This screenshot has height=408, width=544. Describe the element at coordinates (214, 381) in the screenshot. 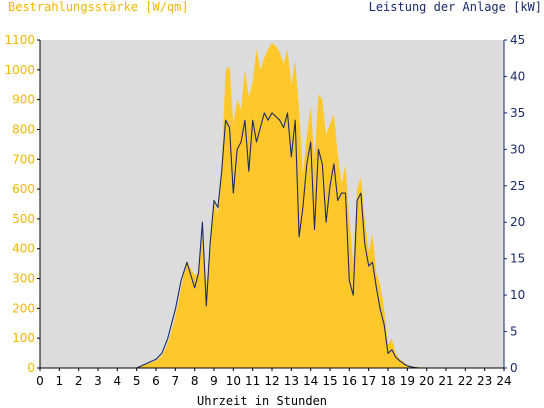

I see `x-tick-label: 9` at that location.